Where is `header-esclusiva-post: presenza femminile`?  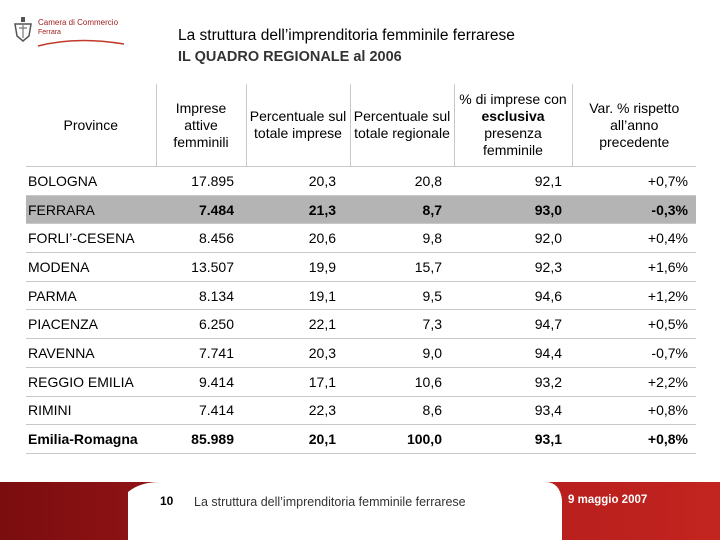 header-esclusiva-post: presenza femminile is located at coordinates (513, 141).